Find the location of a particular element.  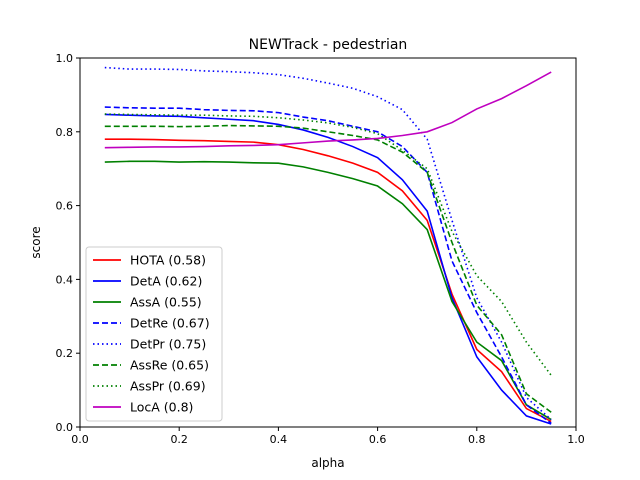

x-tick-label: 0.2 is located at coordinates (179, 439).